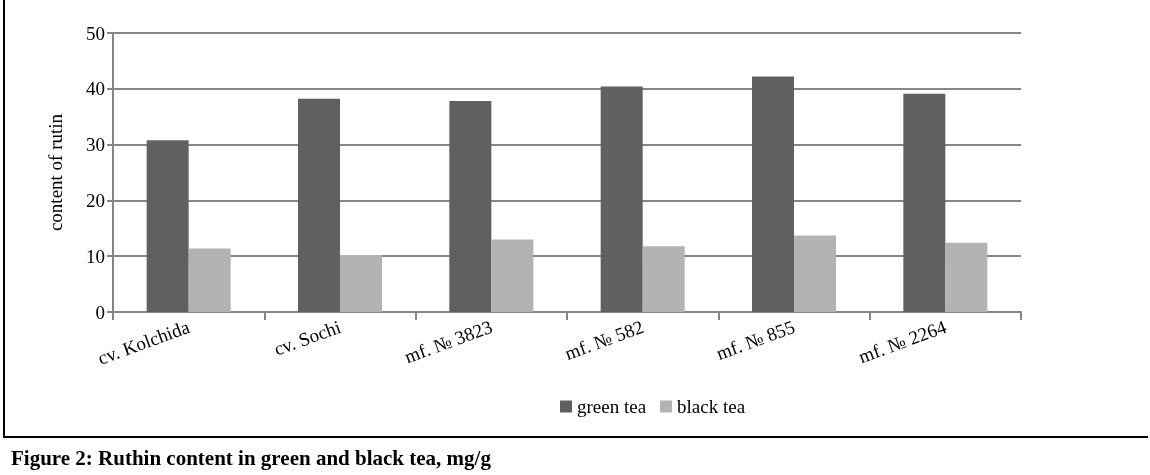 Image resolution: width=1150 pixels, height=475 pixels. I want to click on y-tick-label: 50, so click(95, 33).